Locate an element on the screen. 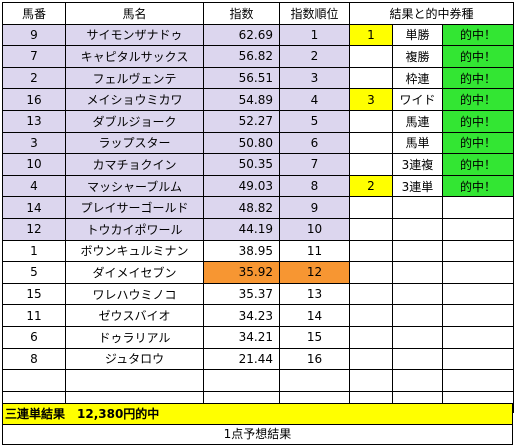 Image resolution: width=517 pixels, height=447 pixels. horse-no-cell: 16 is located at coordinates (34, 99).